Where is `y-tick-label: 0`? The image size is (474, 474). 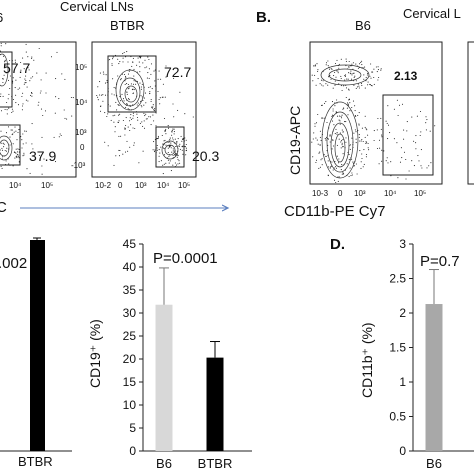 y-tick-label: 0 is located at coordinates (132, 451).